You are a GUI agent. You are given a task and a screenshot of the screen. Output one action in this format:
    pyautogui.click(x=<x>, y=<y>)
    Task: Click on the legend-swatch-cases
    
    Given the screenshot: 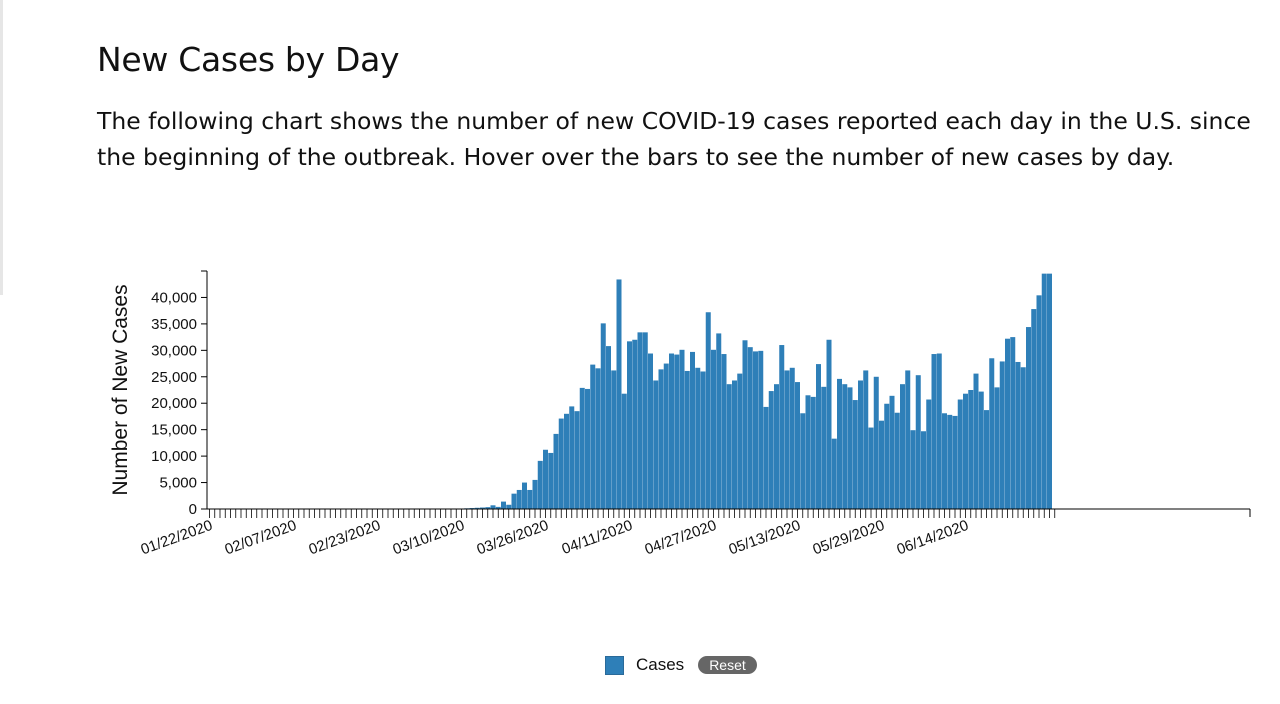 What is the action you would take?
    pyautogui.click(x=614, y=665)
    